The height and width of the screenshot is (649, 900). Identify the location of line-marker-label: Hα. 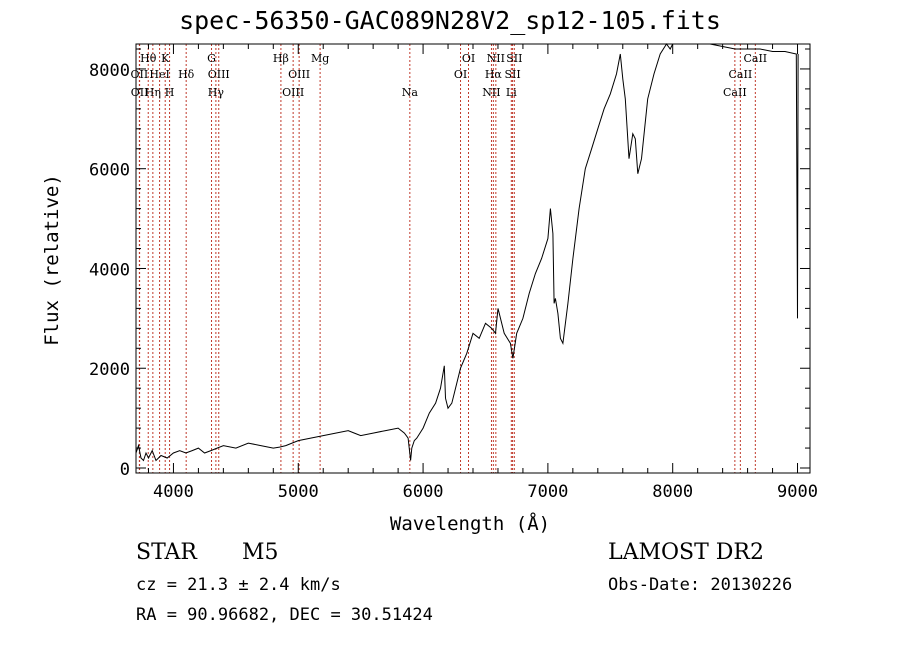
(494, 74).